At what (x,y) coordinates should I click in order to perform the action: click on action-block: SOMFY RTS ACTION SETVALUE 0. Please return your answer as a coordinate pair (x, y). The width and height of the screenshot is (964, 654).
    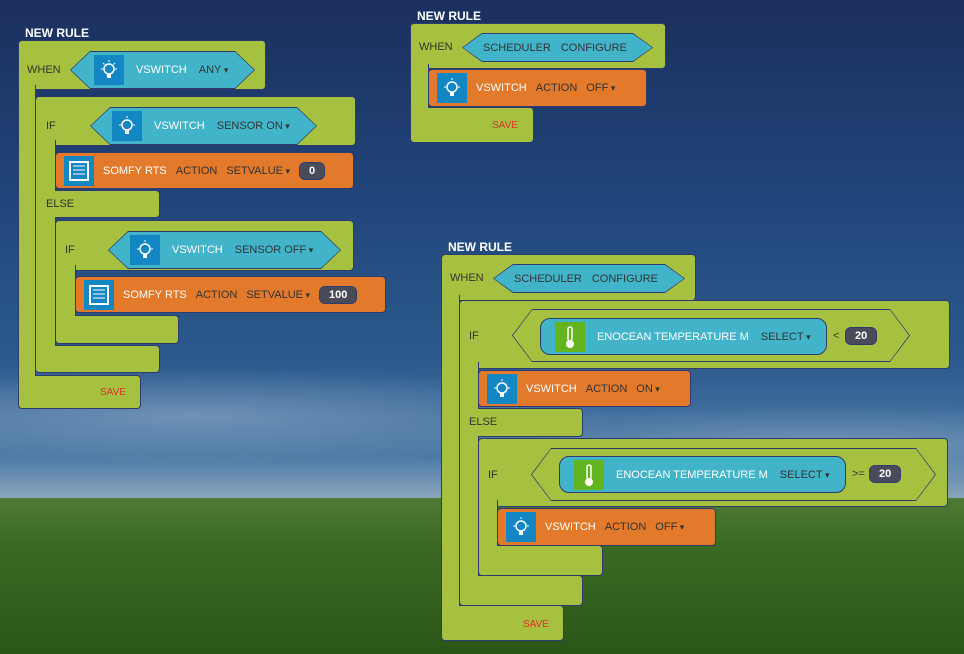
    Looking at the image, I should click on (204, 170).